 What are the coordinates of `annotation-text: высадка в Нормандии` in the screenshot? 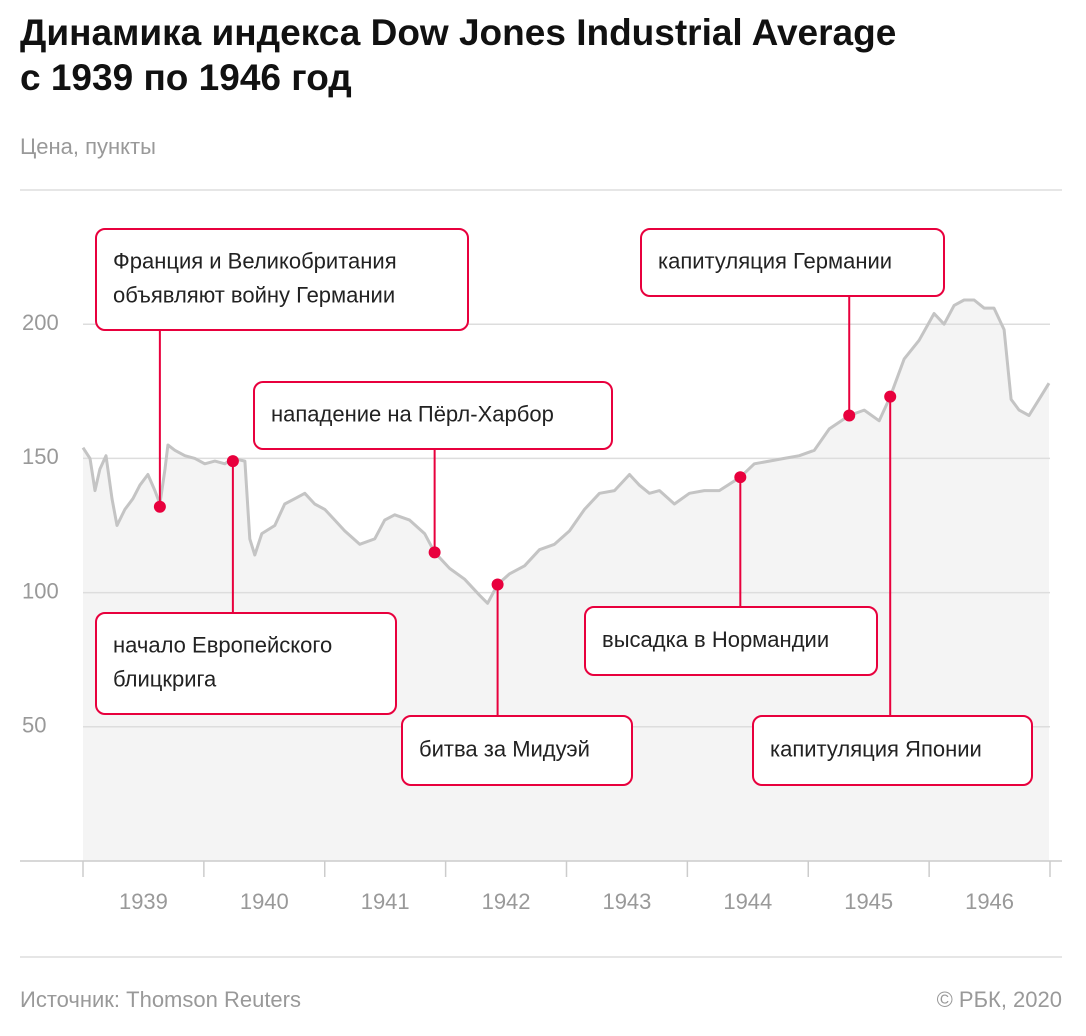 It's located at (715, 639).